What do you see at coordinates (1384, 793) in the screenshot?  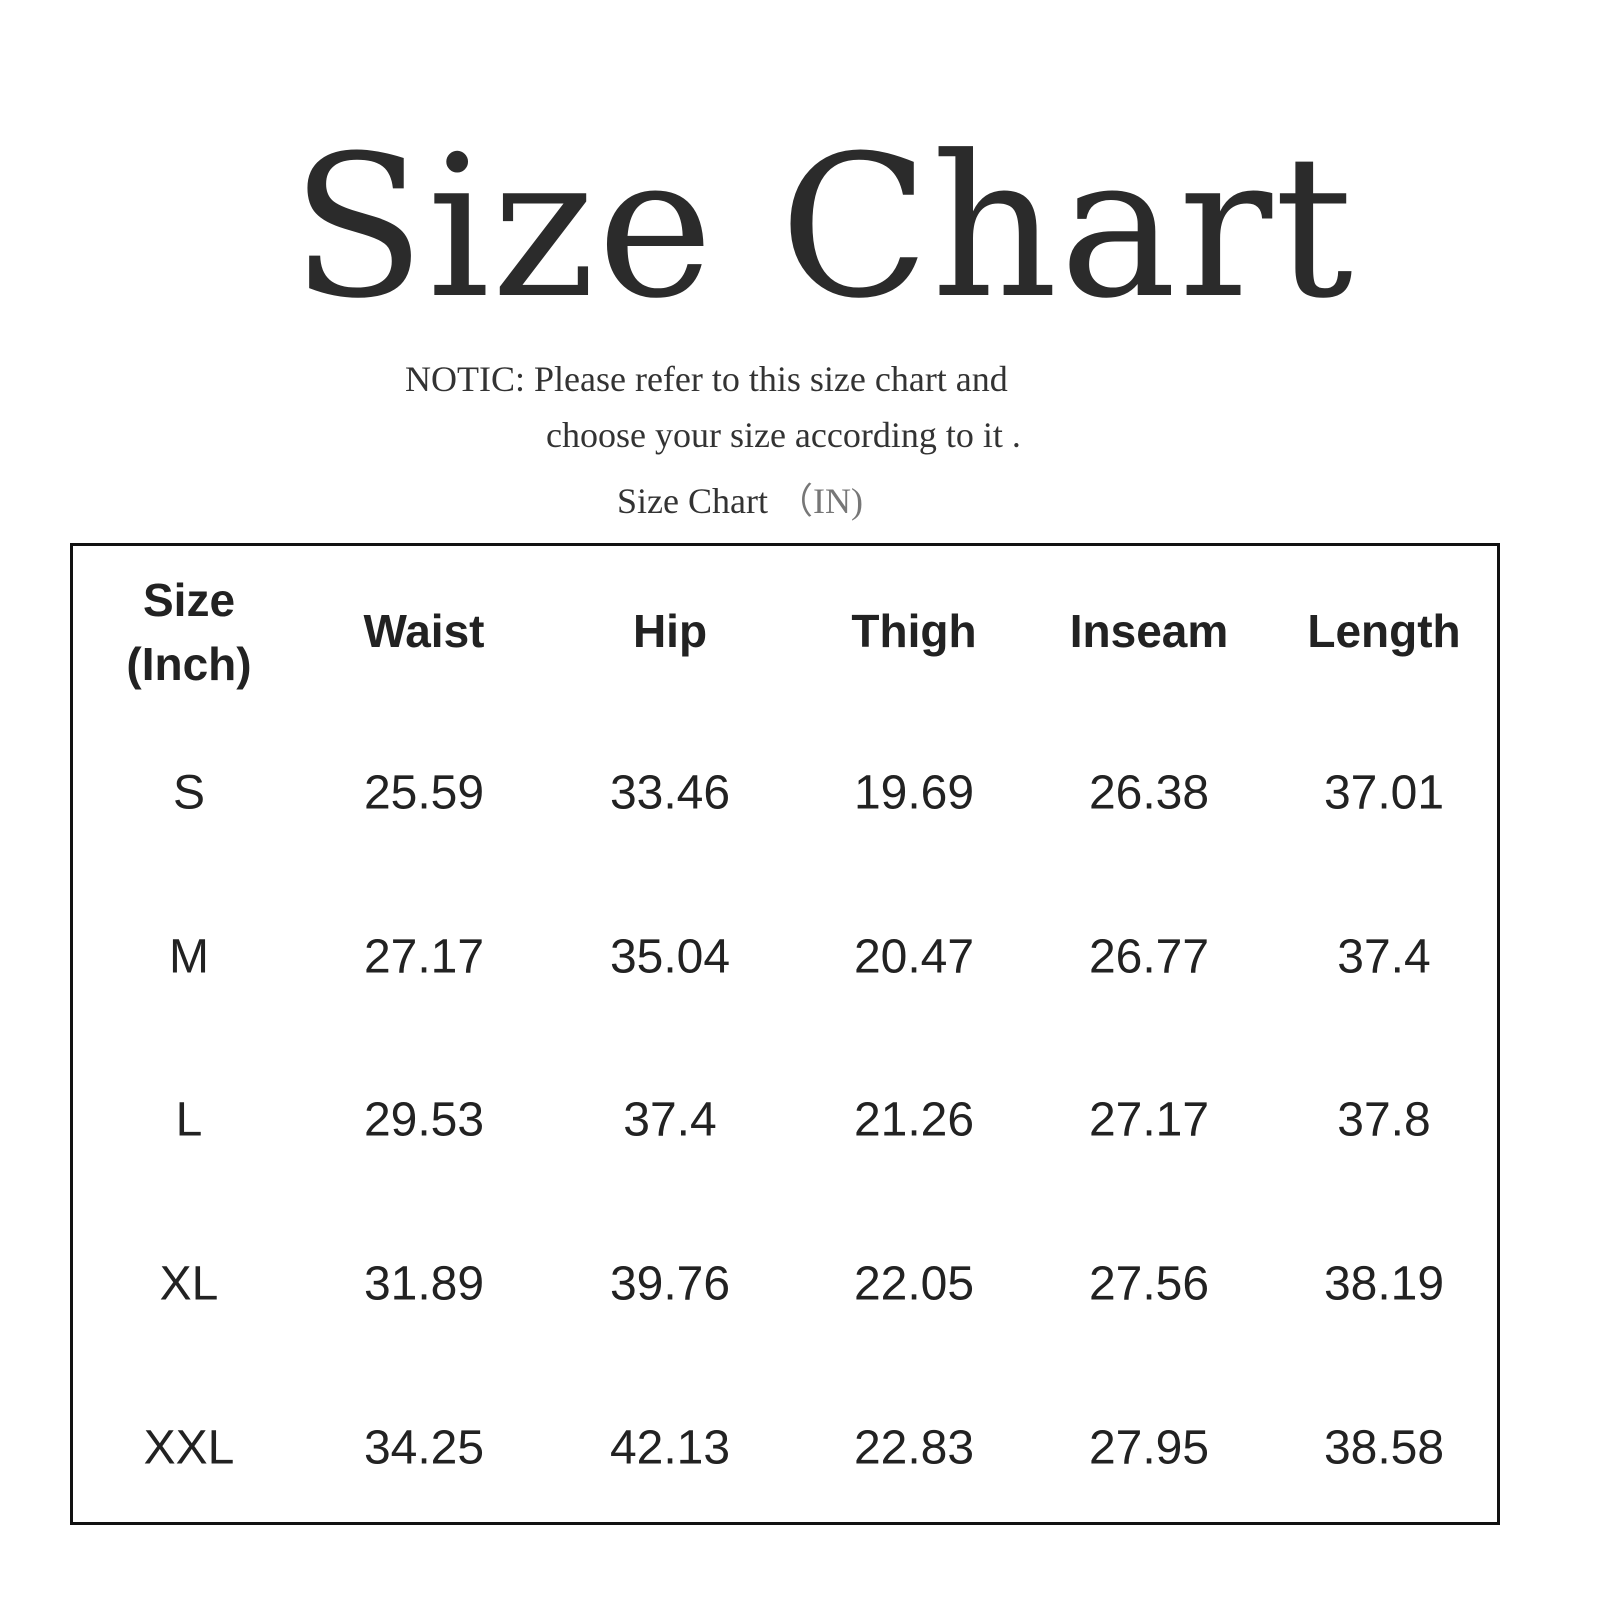 I see `cell-length: 37.01` at bounding box center [1384, 793].